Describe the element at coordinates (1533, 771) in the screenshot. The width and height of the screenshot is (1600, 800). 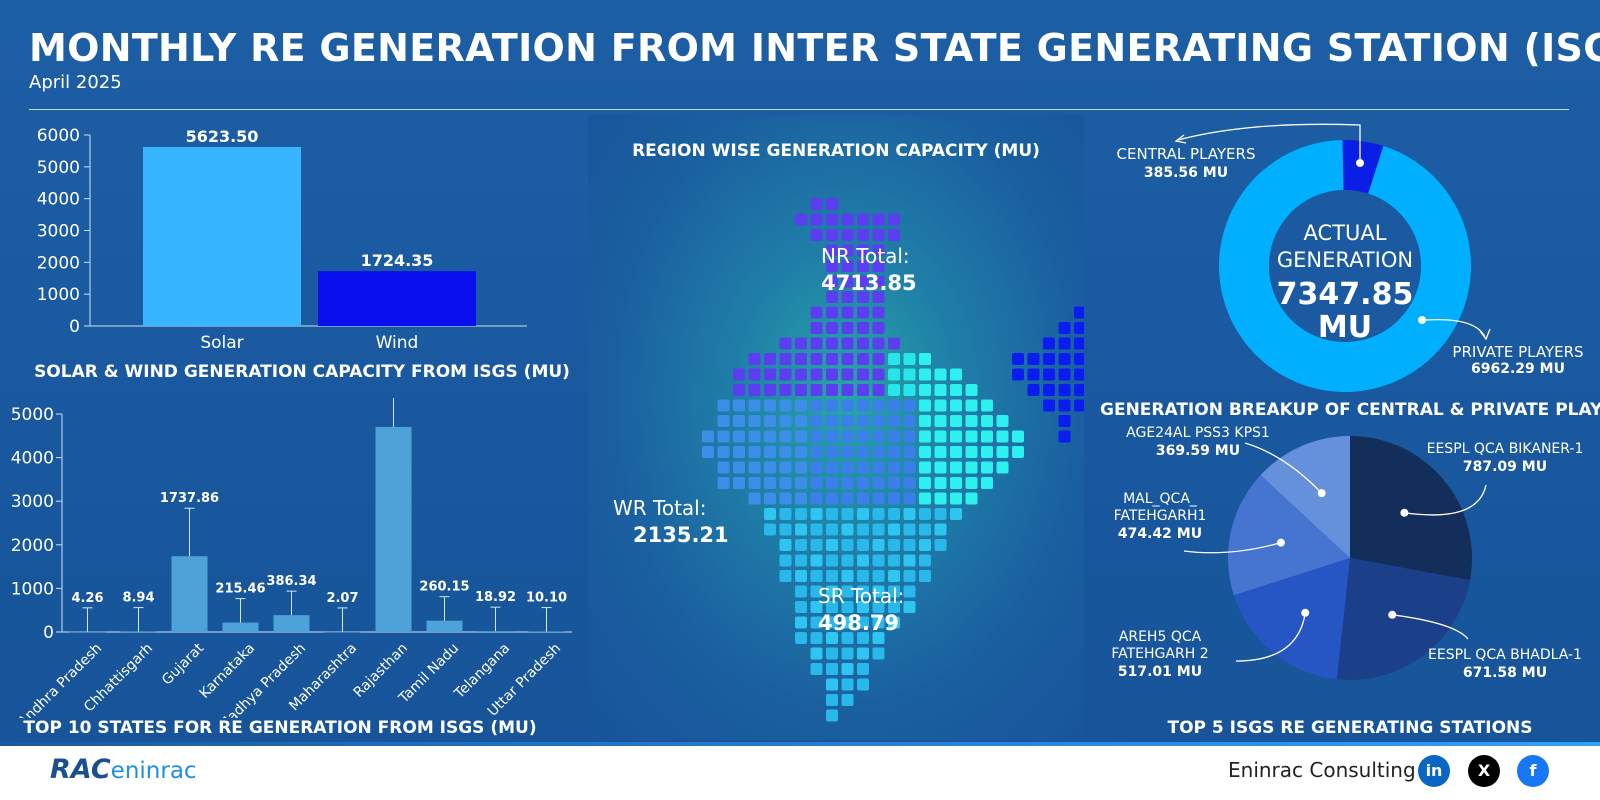
I see `facebook-icon: f` at that location.